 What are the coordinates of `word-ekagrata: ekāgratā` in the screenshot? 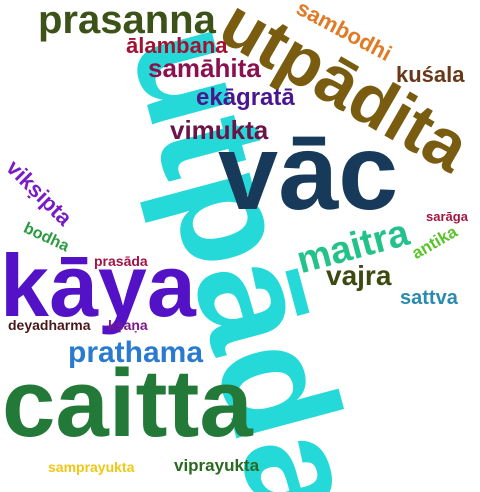 It's located at (245, 97).